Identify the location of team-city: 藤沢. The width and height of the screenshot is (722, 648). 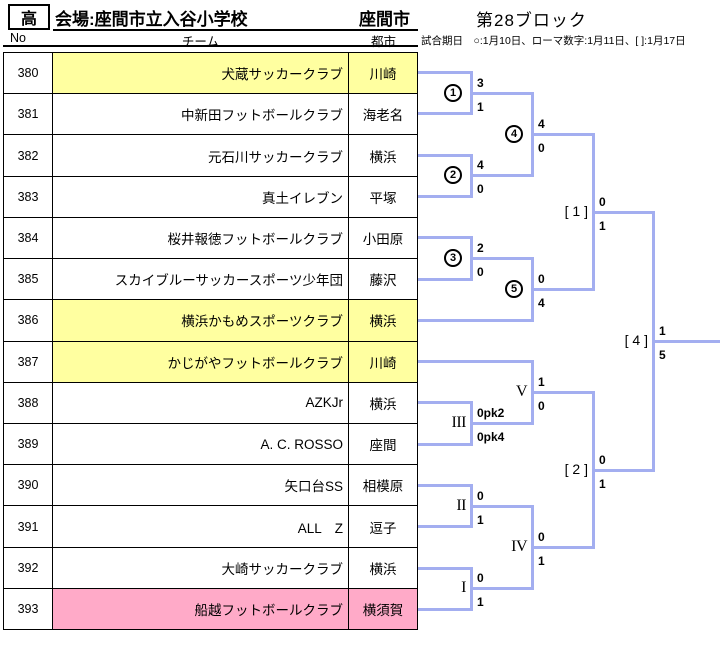
(383, 281).